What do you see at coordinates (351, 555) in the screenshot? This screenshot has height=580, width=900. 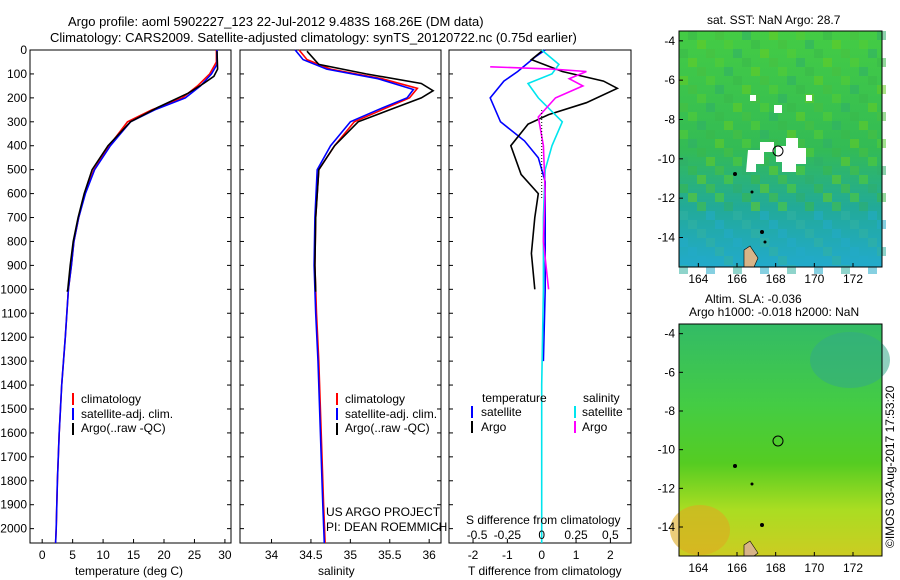 I see `x-tick-label: 35` at bounding box center [351, 555].